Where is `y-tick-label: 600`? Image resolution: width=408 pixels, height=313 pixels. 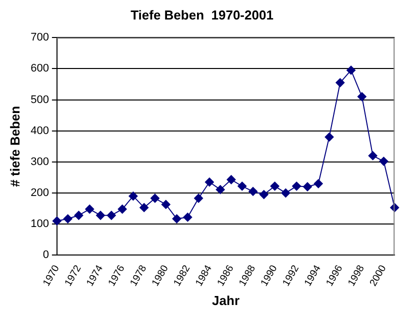 y-tick-label: 600 is located at coordinates (39, 68).